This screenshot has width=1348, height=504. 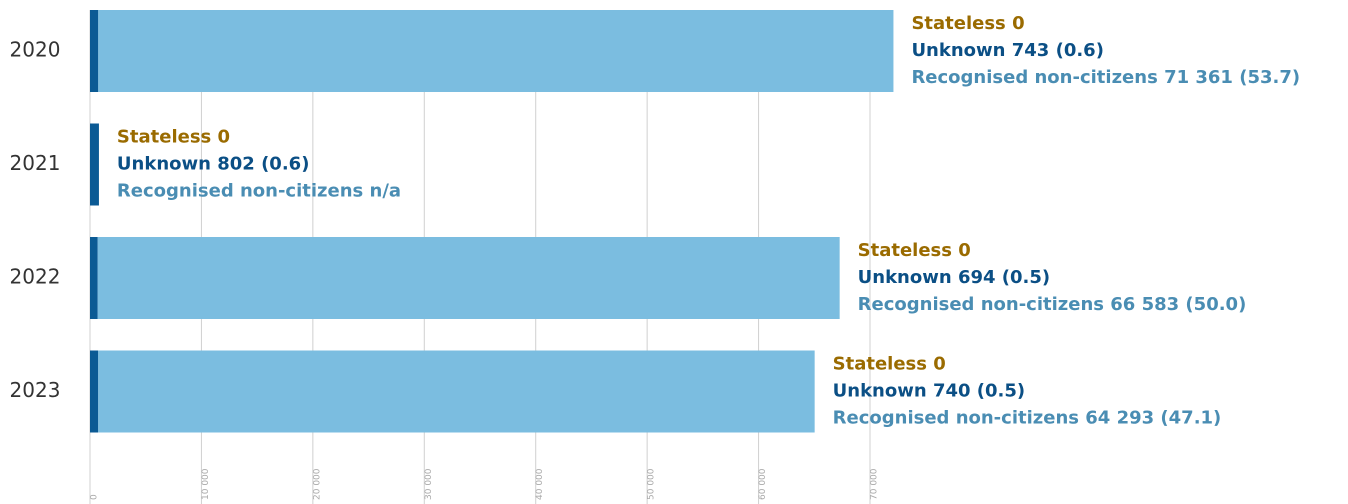 I want to click on data-label: Unknown 743 (0.6), so click(x=1007, y=50).